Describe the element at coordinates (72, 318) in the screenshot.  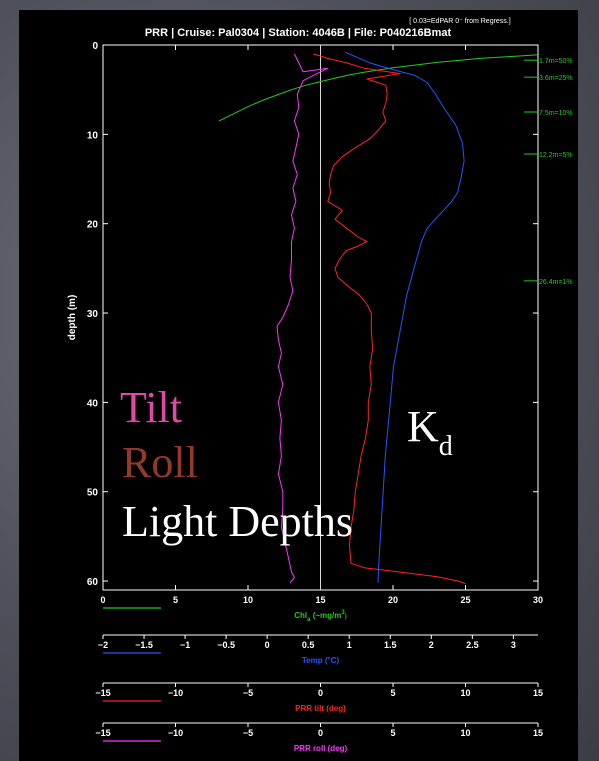
I see `y-axis-label: depth (m)` at that location.